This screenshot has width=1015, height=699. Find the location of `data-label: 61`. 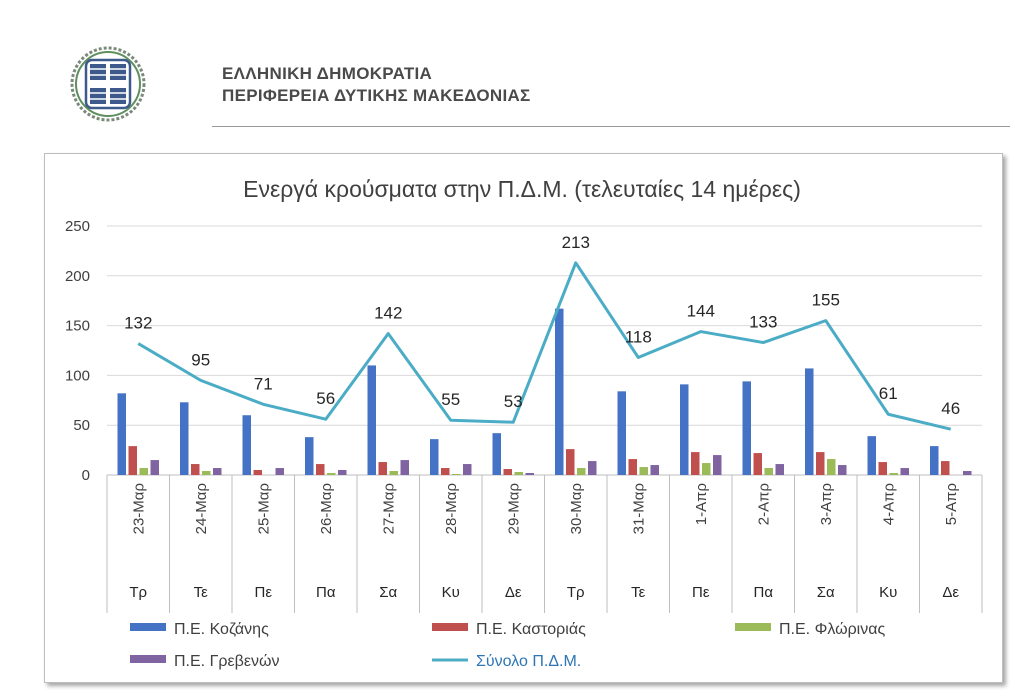

data-label: 61 is located at coordinates (888, 393).